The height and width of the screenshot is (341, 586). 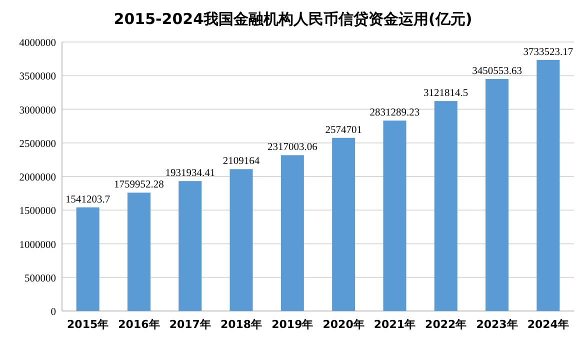 What do you see at coordinates (293, 324) in the screenshot?
I see `x-tick-label: 2019年` at bounding box center [293, 324].